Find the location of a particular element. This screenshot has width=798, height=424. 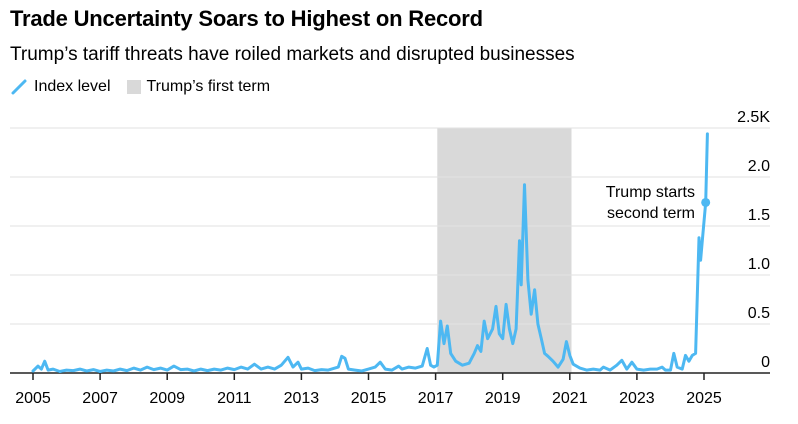

x-tick-label: 2013 is located at coordinates (302, 398).